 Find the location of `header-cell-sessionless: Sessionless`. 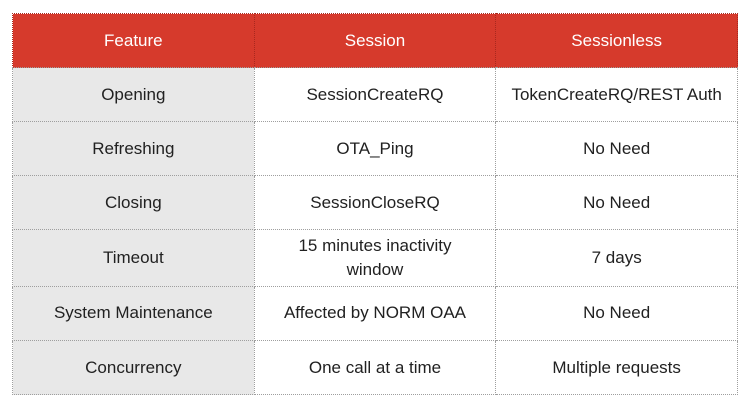

header-cell-sessionless: Sessionless is located at coordinates (616, 40).